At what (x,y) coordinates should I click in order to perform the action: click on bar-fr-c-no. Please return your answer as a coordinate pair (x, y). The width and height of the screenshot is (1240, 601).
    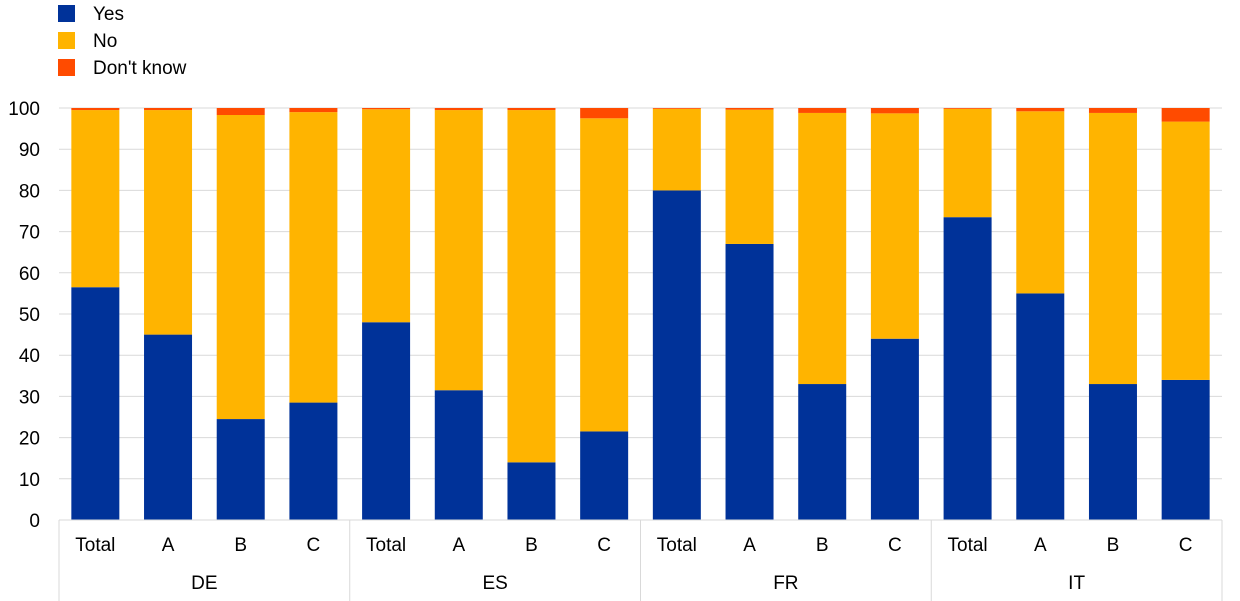
    Looking at the image, I should click on (894, 226).